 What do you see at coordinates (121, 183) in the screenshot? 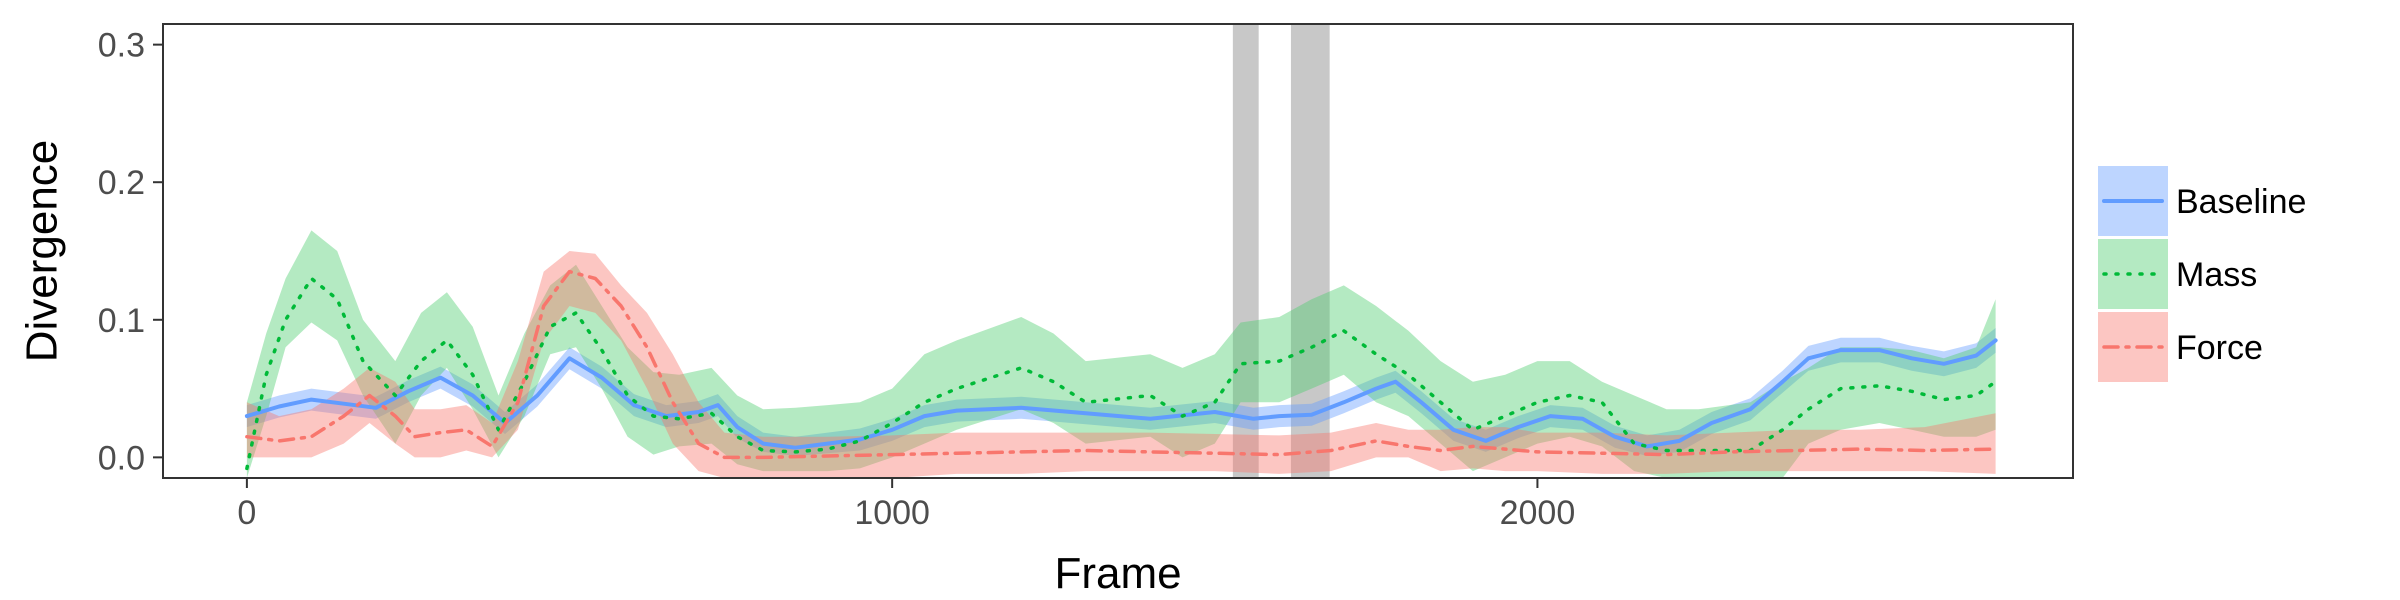
I see `y-tick-label: 0.2` at bounding box center [121, 183].